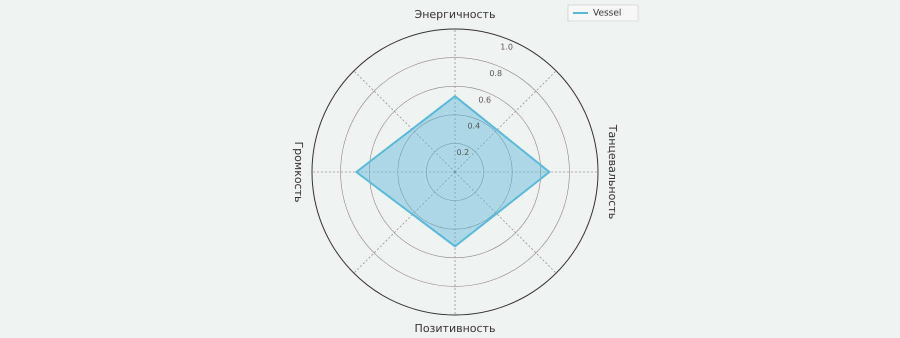 The image size is (900, 338). I want to click on y-tick-label: 0.2, so click(463, 153).